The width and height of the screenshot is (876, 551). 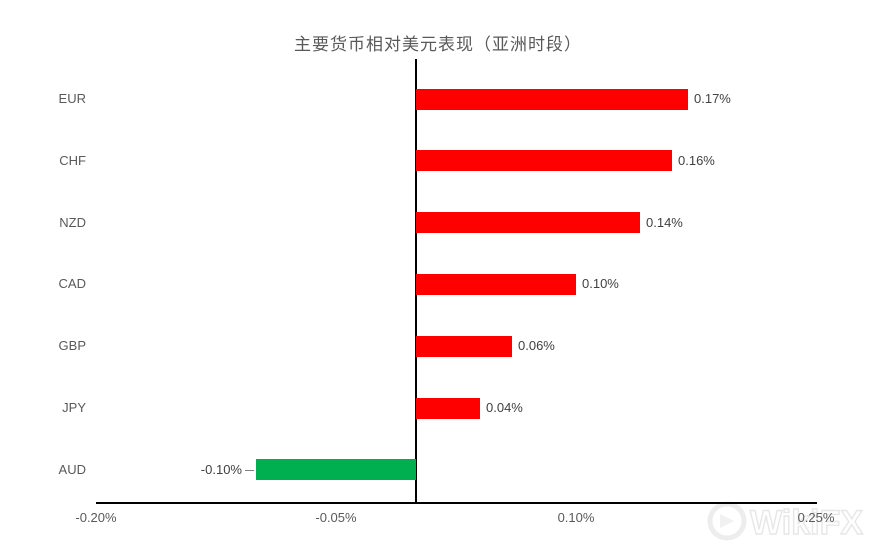 I want to click on category-label-aud: AUD, so click(x=72, y=469).